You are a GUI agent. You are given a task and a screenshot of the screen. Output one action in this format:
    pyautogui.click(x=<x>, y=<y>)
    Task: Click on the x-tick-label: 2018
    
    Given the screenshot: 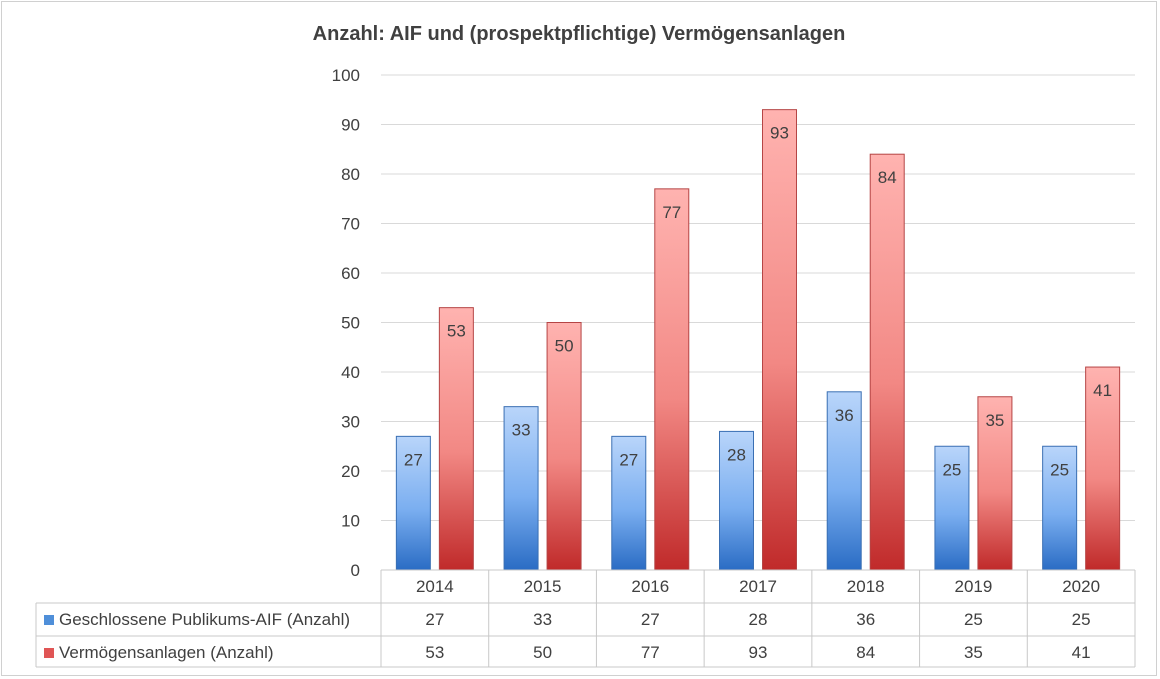 What is the action you would take?
    pyautogui.click(x=866, y=586)
    